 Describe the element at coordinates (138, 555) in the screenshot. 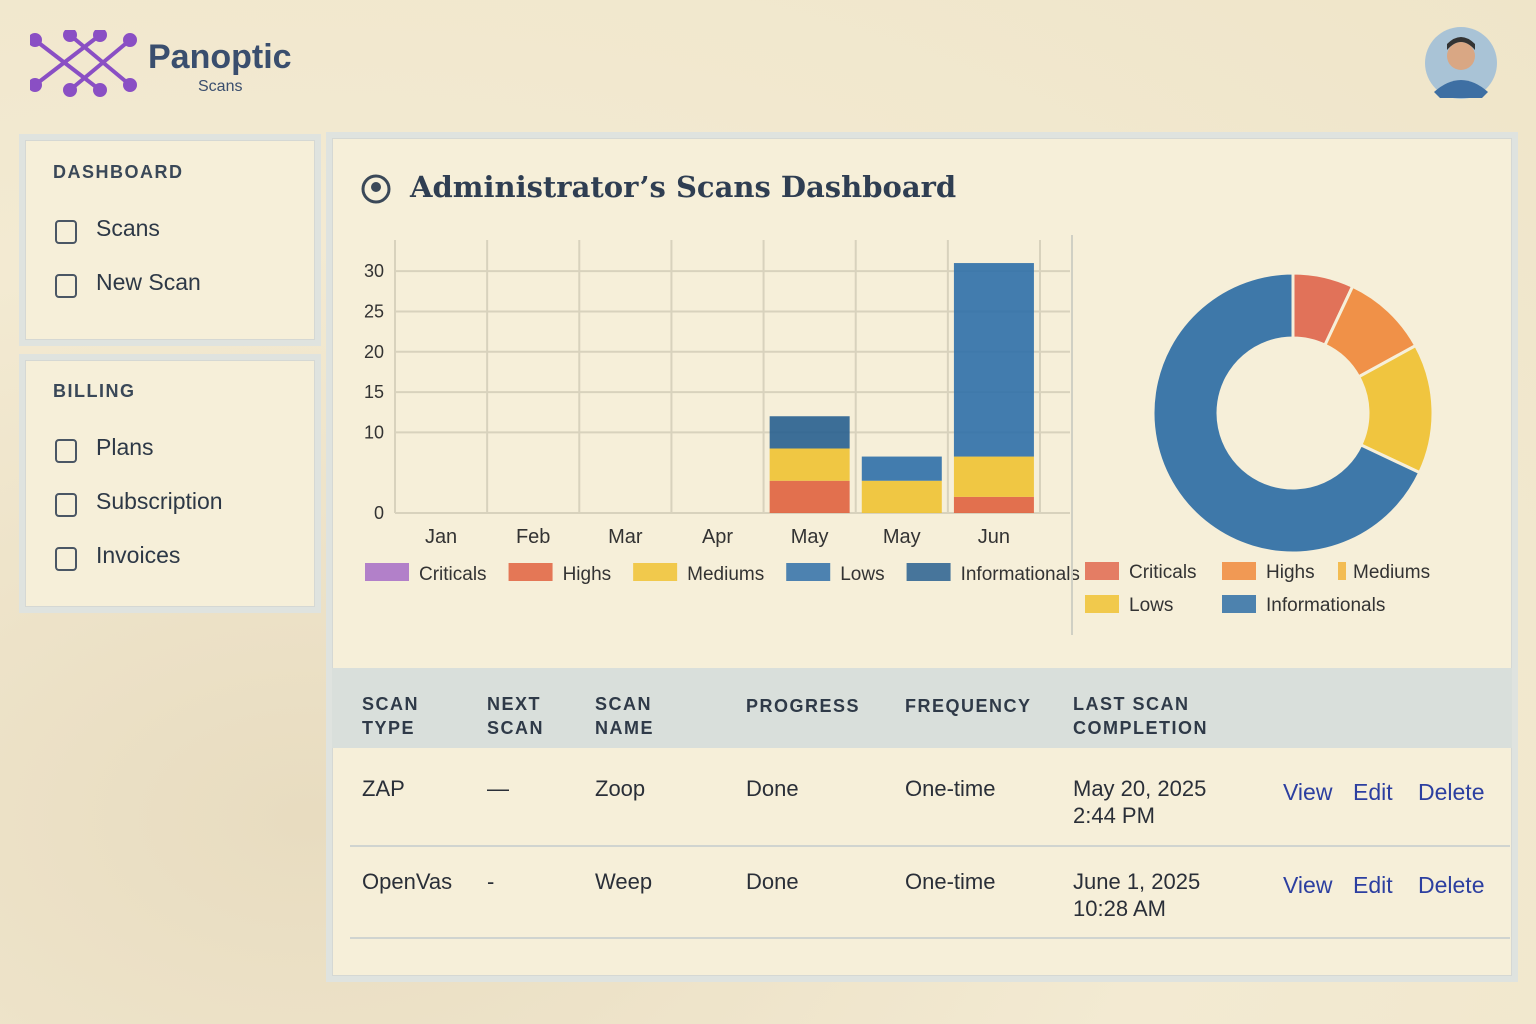

I see `nav-item: Invoices` at that location.